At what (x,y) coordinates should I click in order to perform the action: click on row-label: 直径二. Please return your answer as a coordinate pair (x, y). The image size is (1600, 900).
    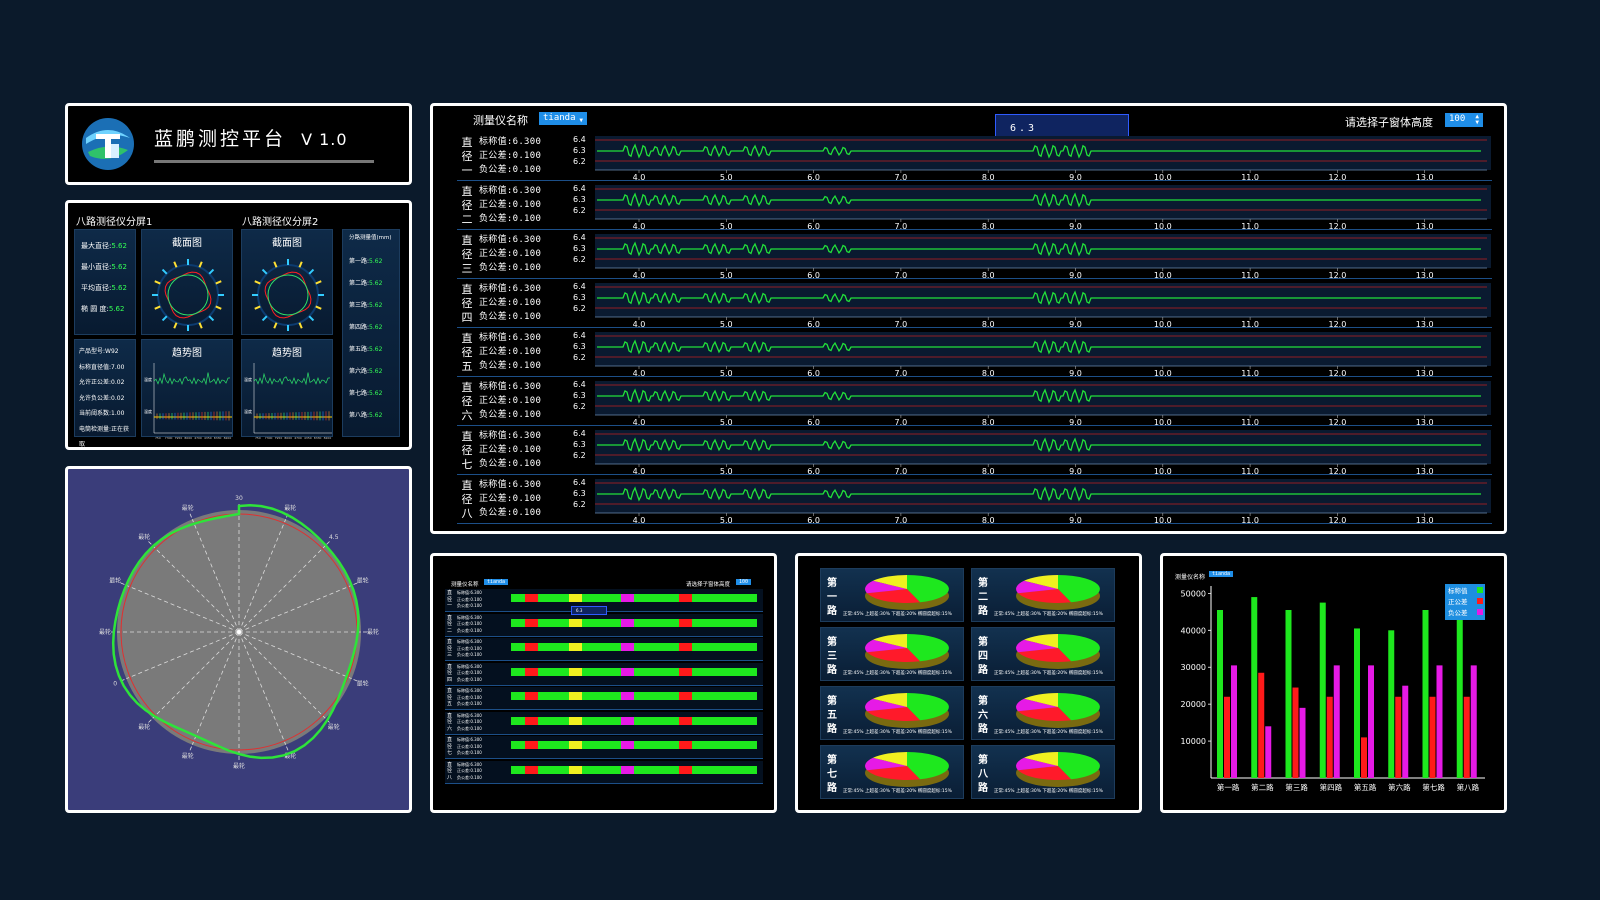
    Looking at the image, I should click on (467, 205).